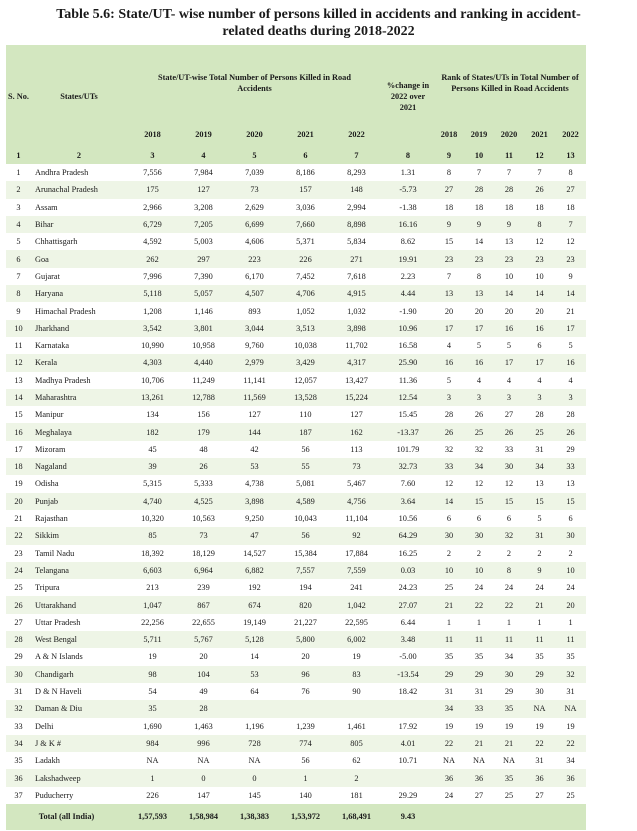  I want to click on killed-2018-cell: 175, so click(152, 190).